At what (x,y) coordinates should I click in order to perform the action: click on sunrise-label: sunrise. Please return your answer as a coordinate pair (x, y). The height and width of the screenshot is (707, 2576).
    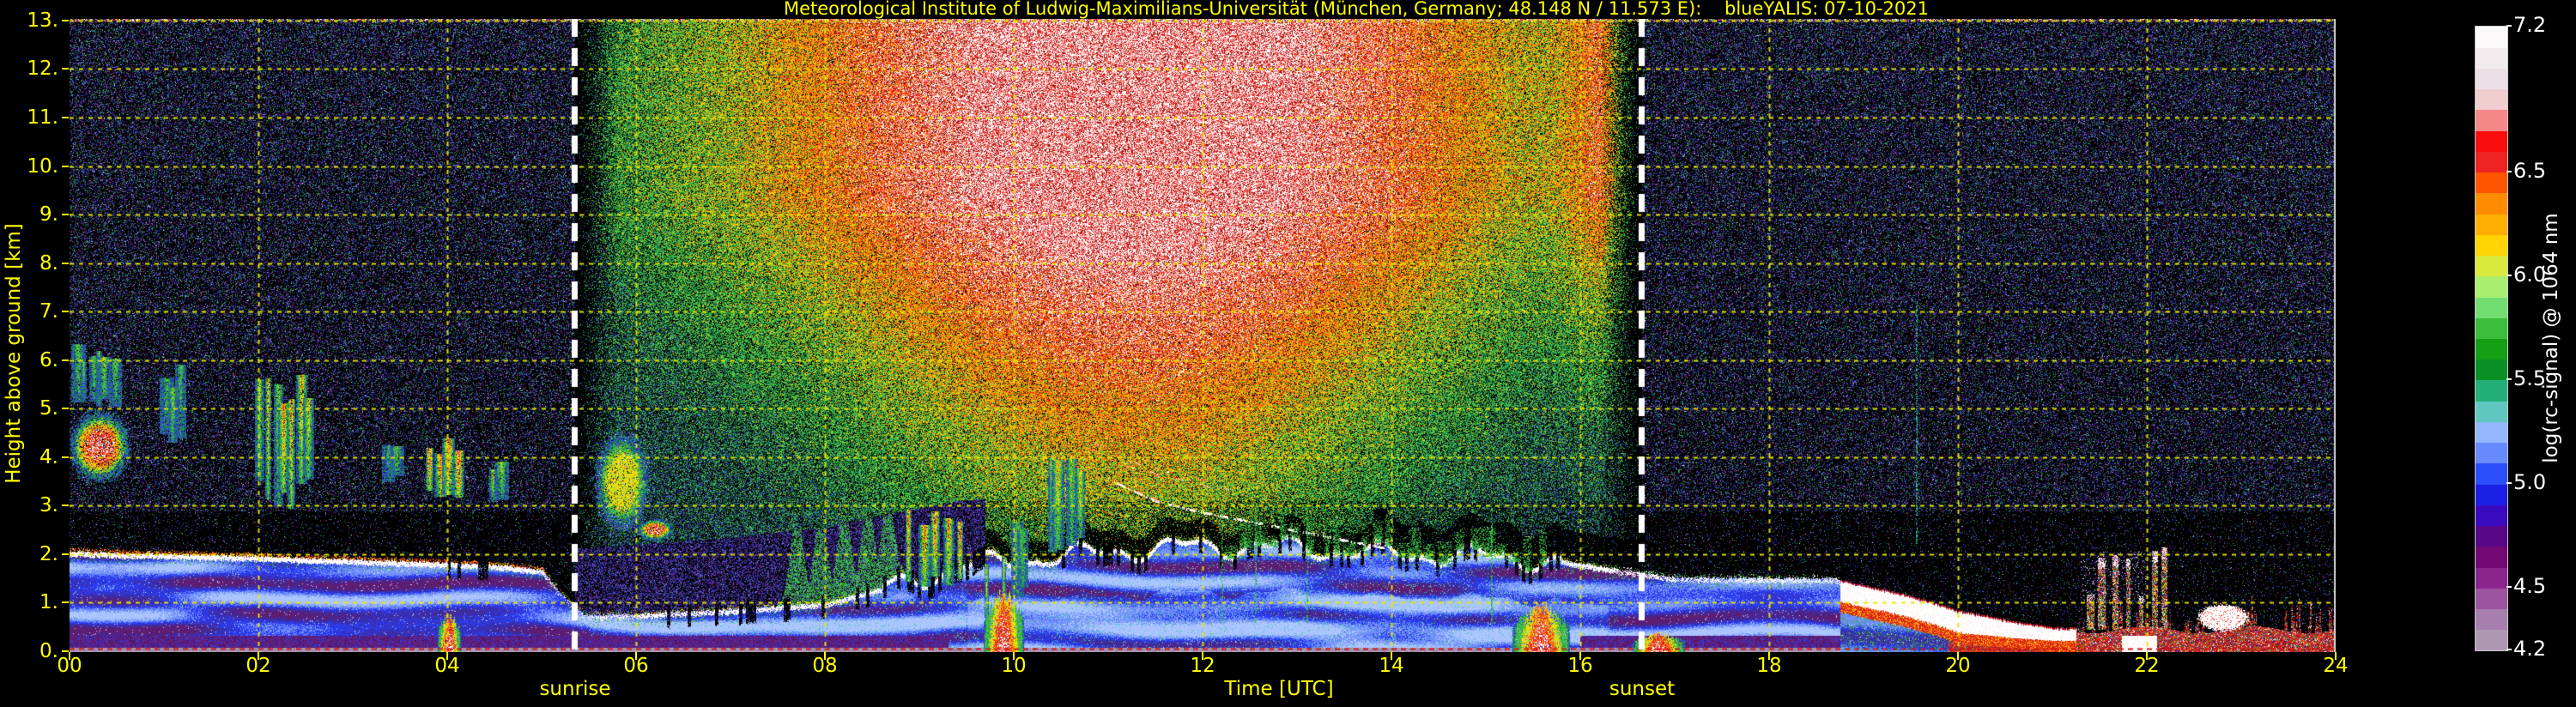
    Looking at the image, I should click on (575, 689).